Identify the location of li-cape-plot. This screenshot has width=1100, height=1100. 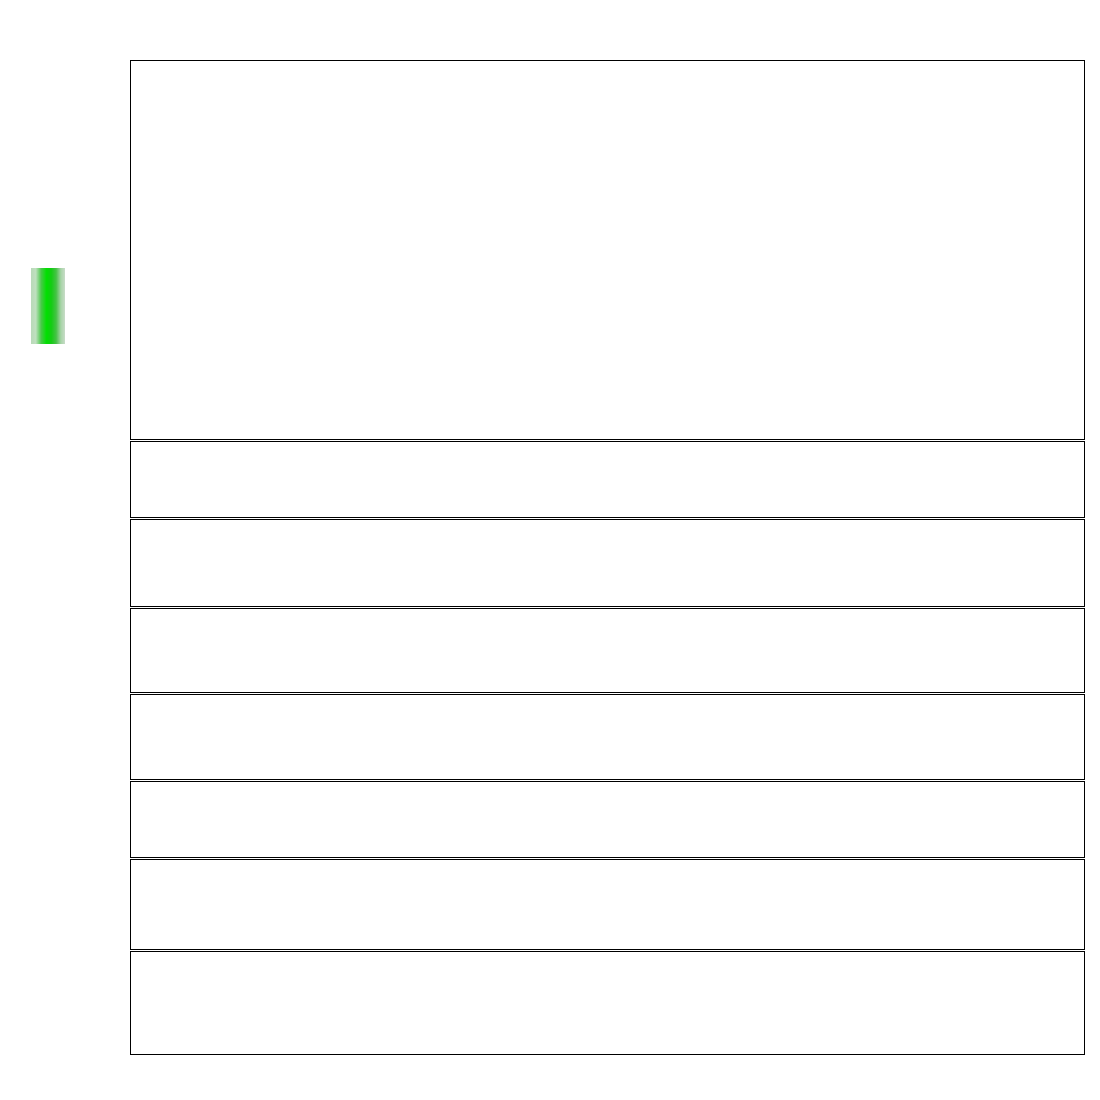
(607, 563).